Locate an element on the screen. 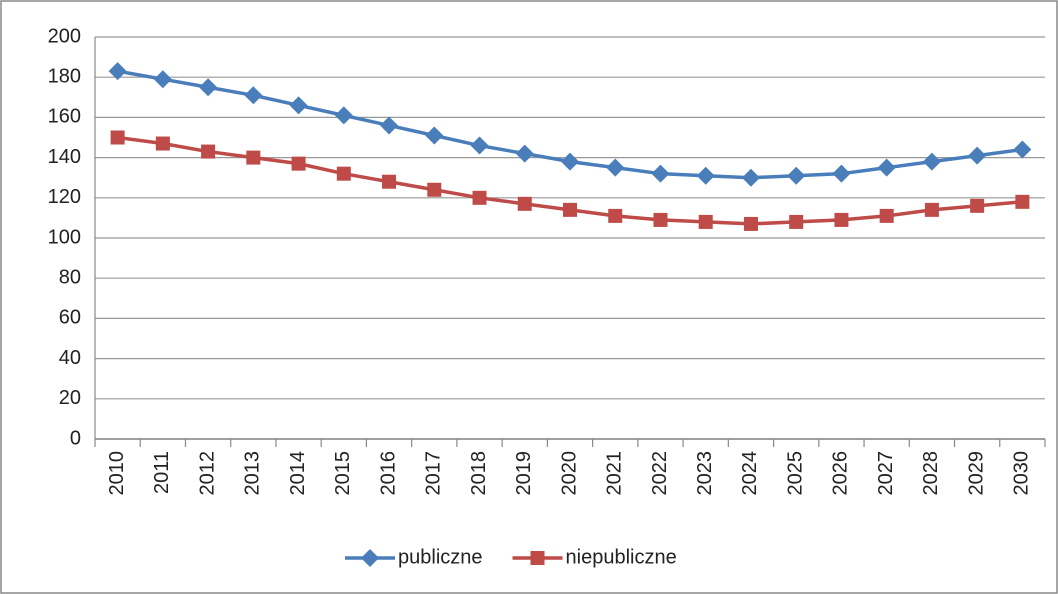  y-tick-label: 180 is located at coordinates (64, 76).